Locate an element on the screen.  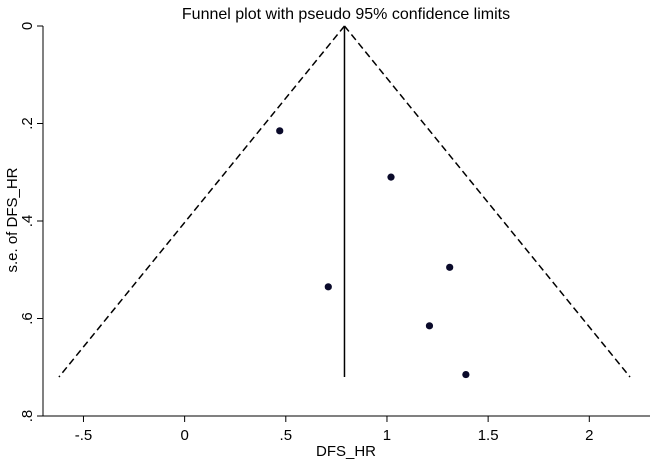
x-tick-label: 1.5 is located at coordinates (488, 435).